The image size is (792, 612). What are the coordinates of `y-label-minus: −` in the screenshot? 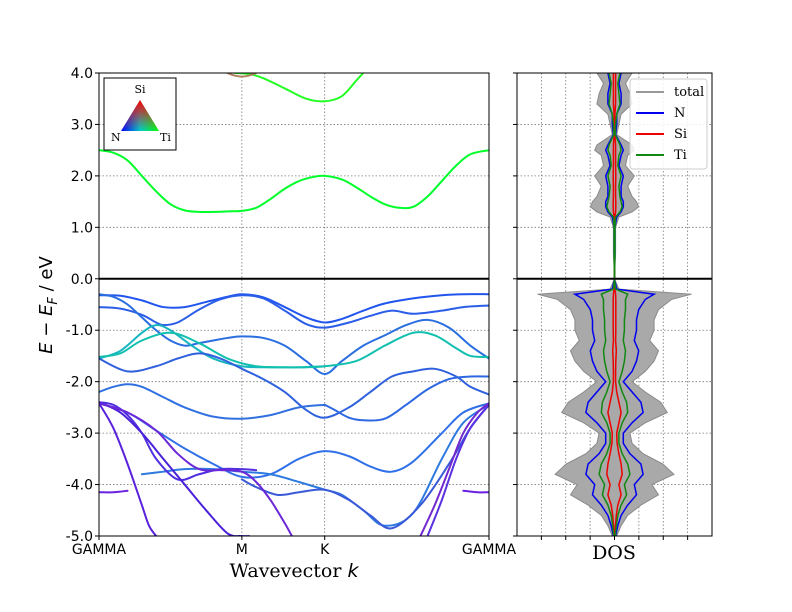 It's located at (46, 329).